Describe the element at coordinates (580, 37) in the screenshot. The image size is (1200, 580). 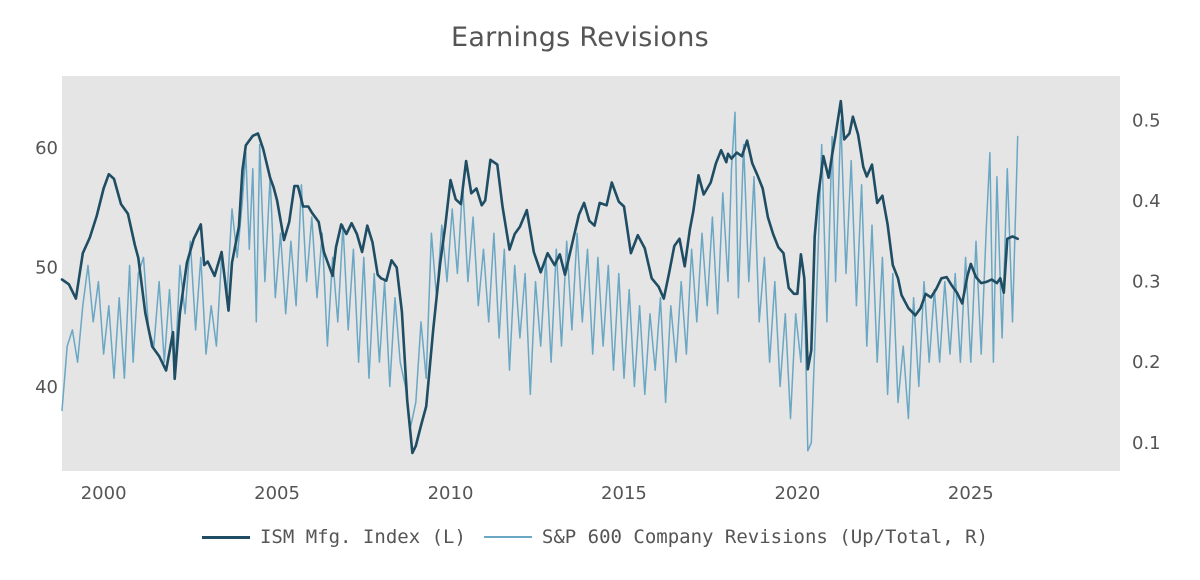
I see `chart-title: Earnings Revisions` at that location.